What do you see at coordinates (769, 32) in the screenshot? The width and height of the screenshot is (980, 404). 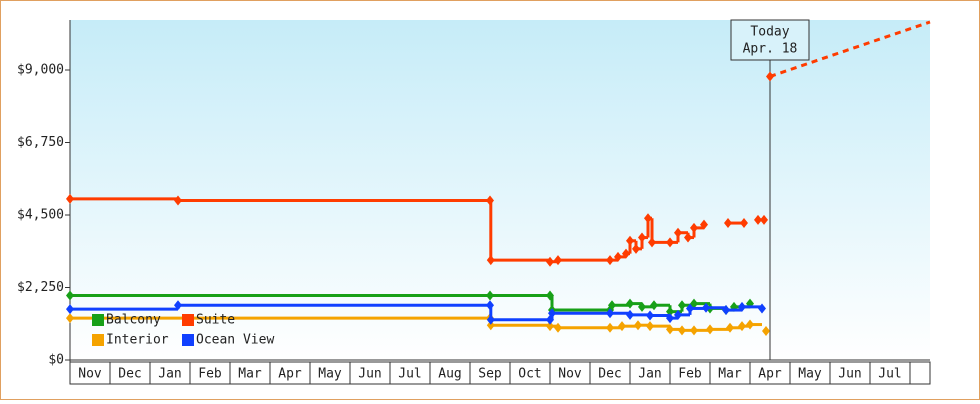 I see `today-label: Today` at bounding box center [769, 32].